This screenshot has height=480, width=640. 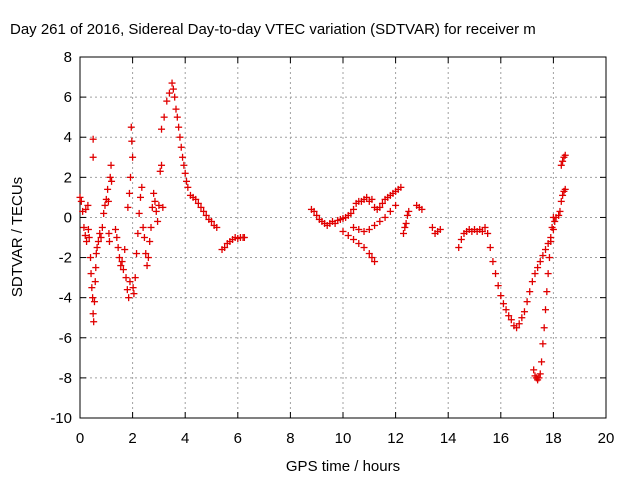 What do you see at coordinates (68, 97) in the screenshot?
I see `y-tick-label: 6` at bounding box center [68, 97].